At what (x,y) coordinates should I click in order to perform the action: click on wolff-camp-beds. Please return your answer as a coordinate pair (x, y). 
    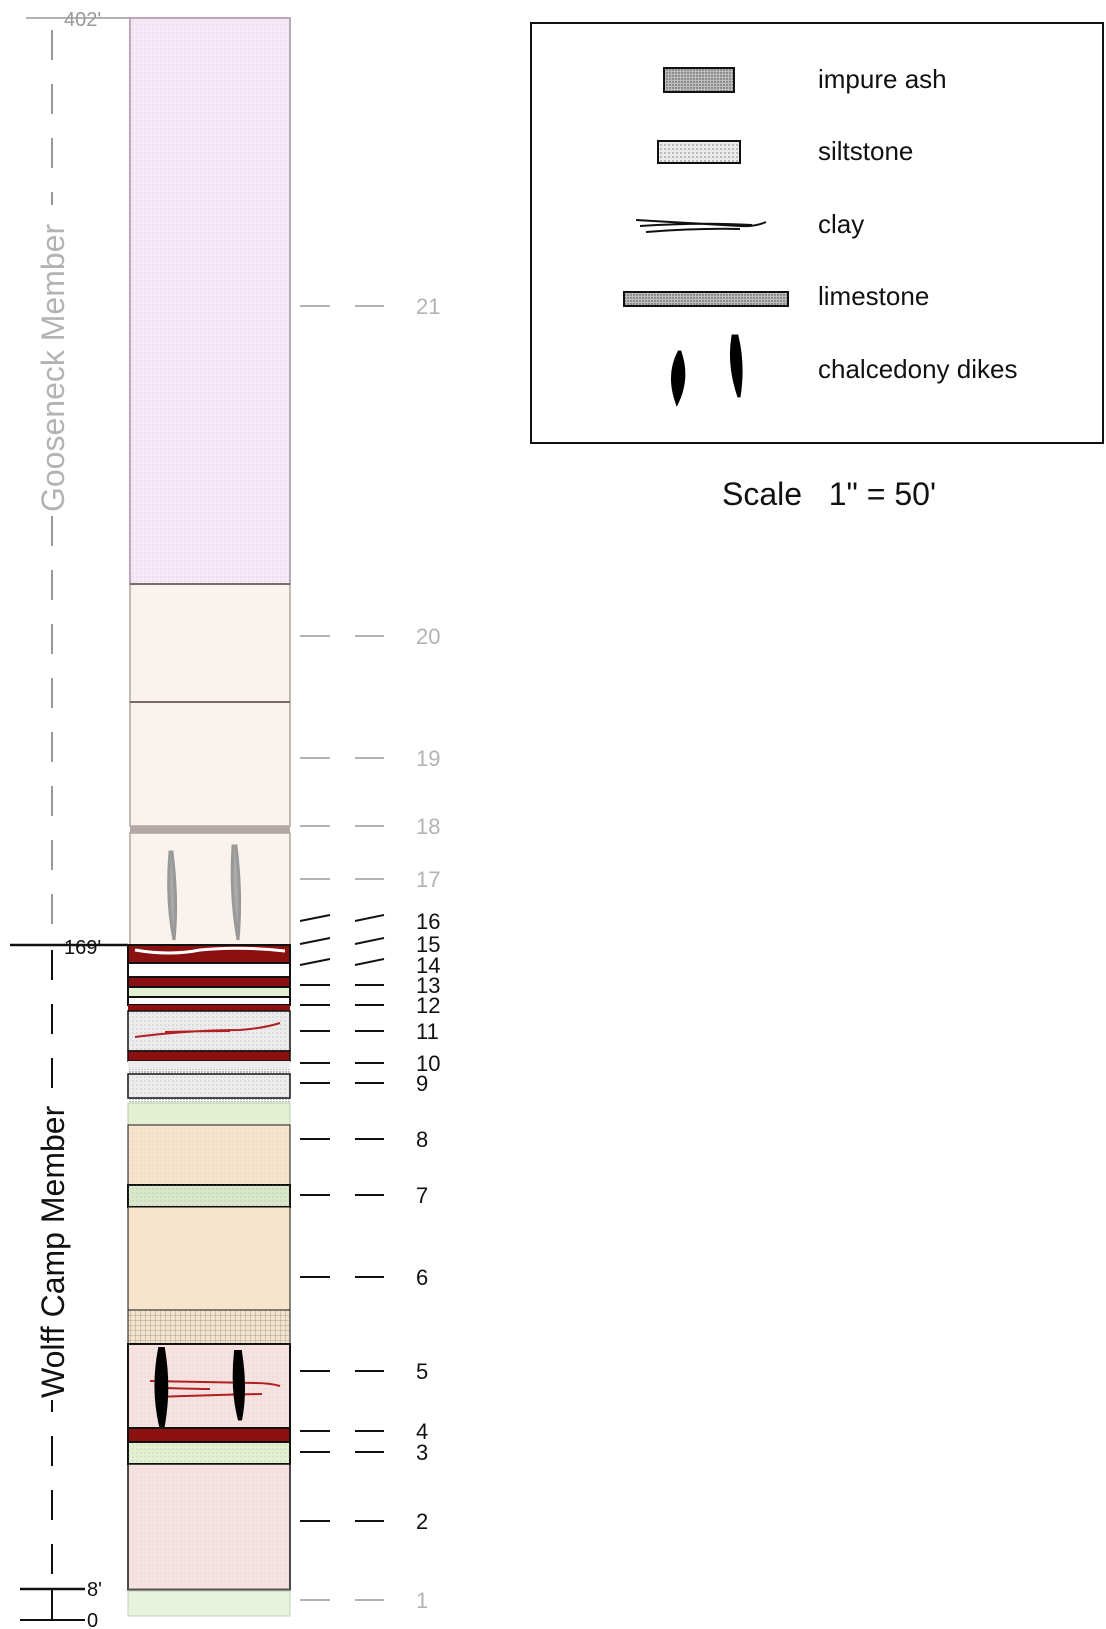
    Looking at the image, I should click on (209, 1280).